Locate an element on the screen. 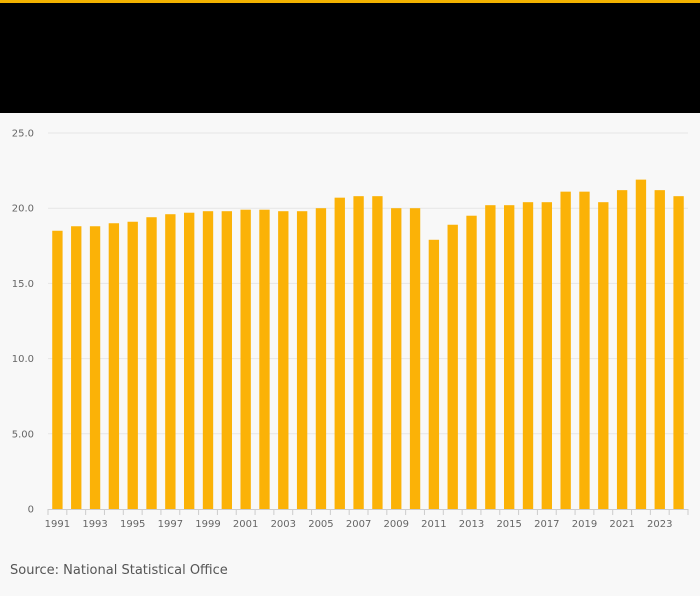 This screenshot has height=596, width=700. y-tick-label: 25.0 is located at coordinates (23, 134).